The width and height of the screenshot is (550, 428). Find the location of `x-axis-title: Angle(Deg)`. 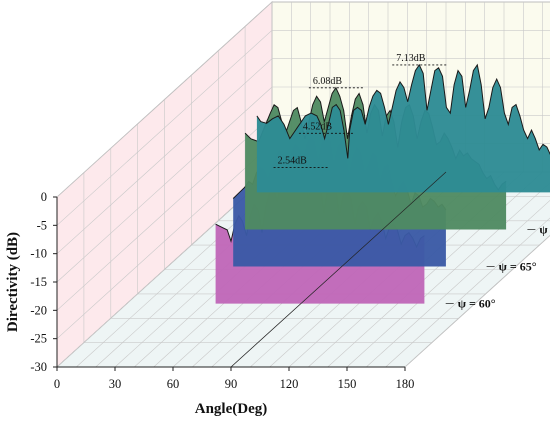

x-axis-title: Angle(Deg) is located at coordinates (231, 409).